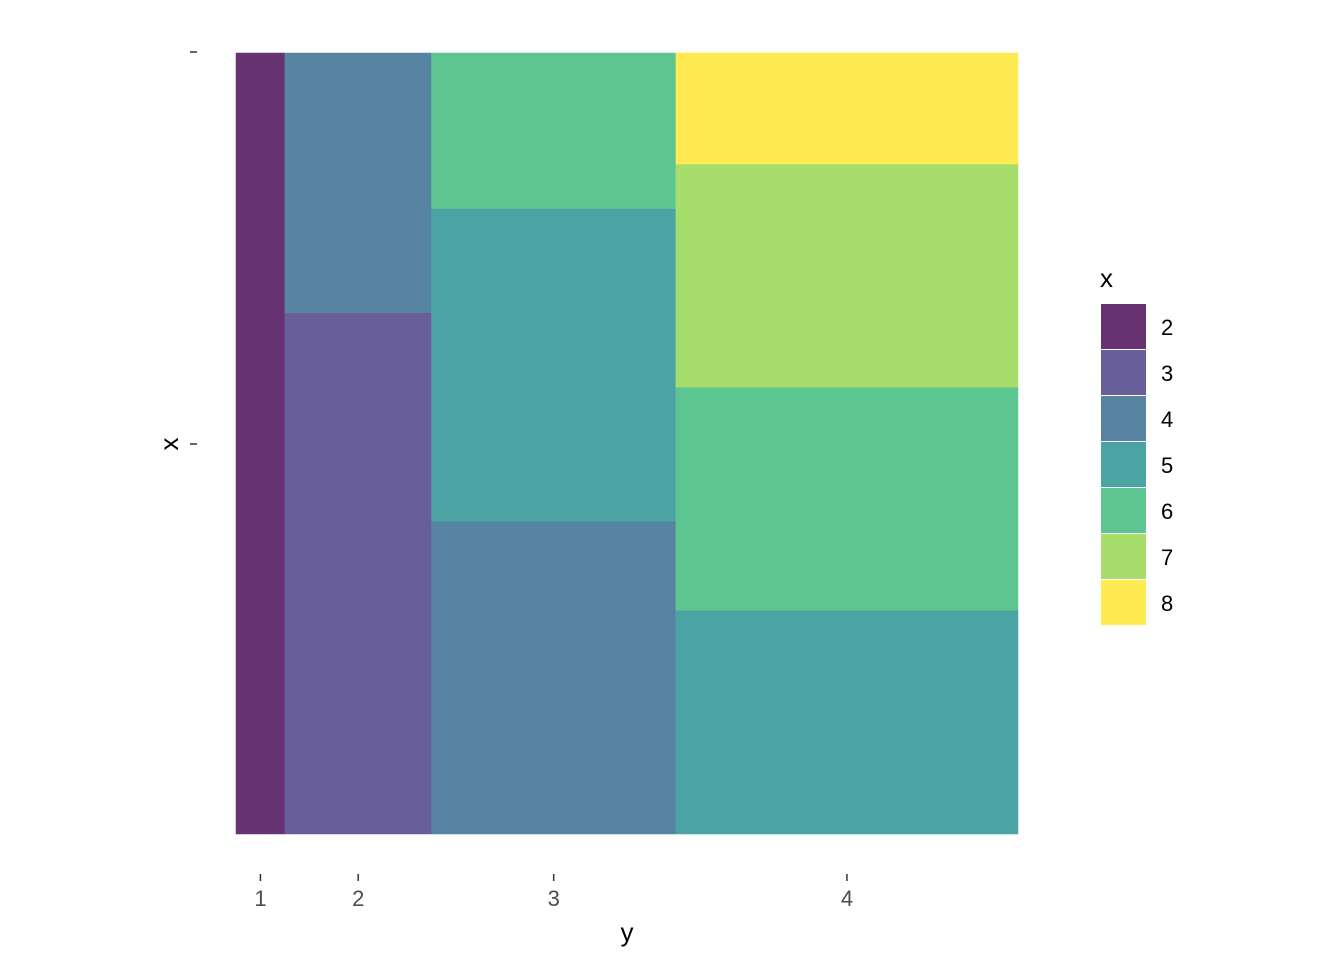 This screenshot has height=960, width=1344. What do you see at coordinates (627, 932) in the screenshot?
I see `x-axis-title: y` at bounding box center [627, 932].